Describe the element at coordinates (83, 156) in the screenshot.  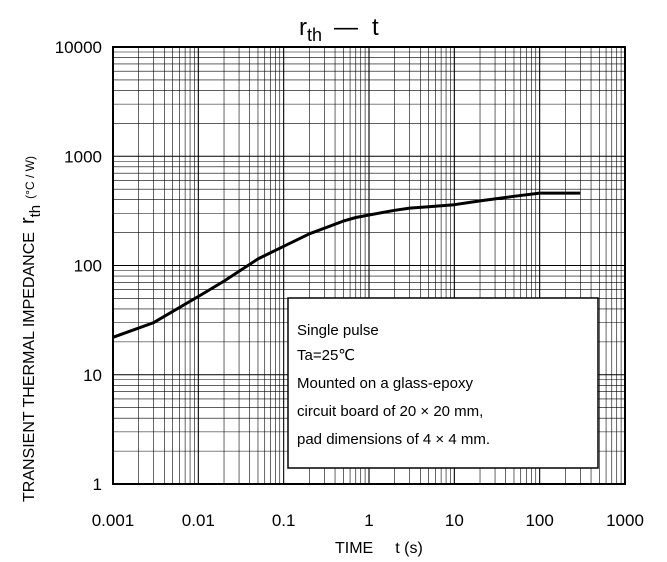
I see `y-tick-label: 1000` at that location.